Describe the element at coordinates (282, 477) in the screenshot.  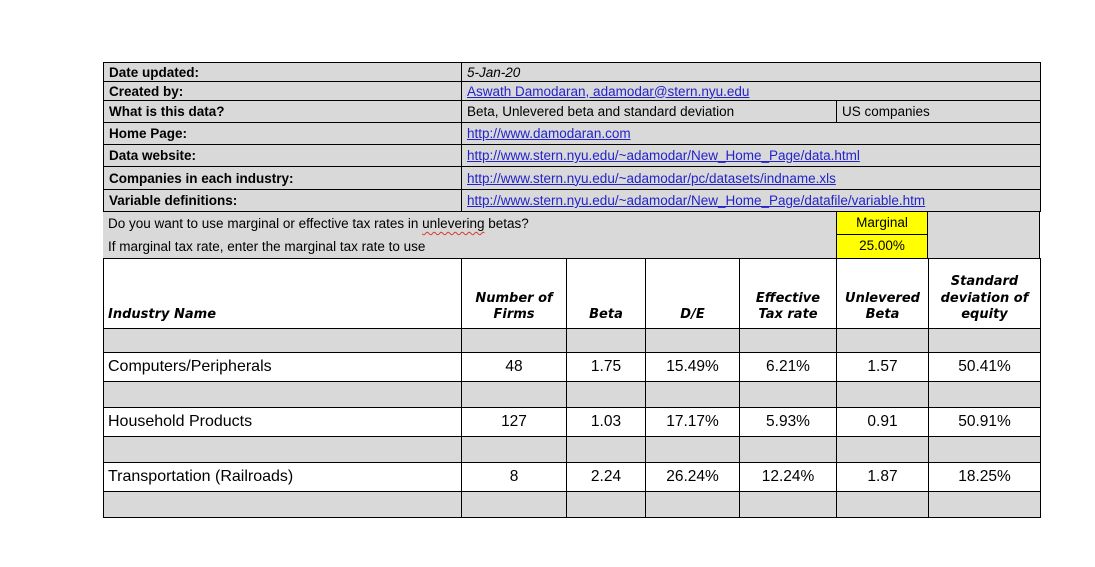
I see `industry-name-cell: Transportation (Railroads)` at that location.